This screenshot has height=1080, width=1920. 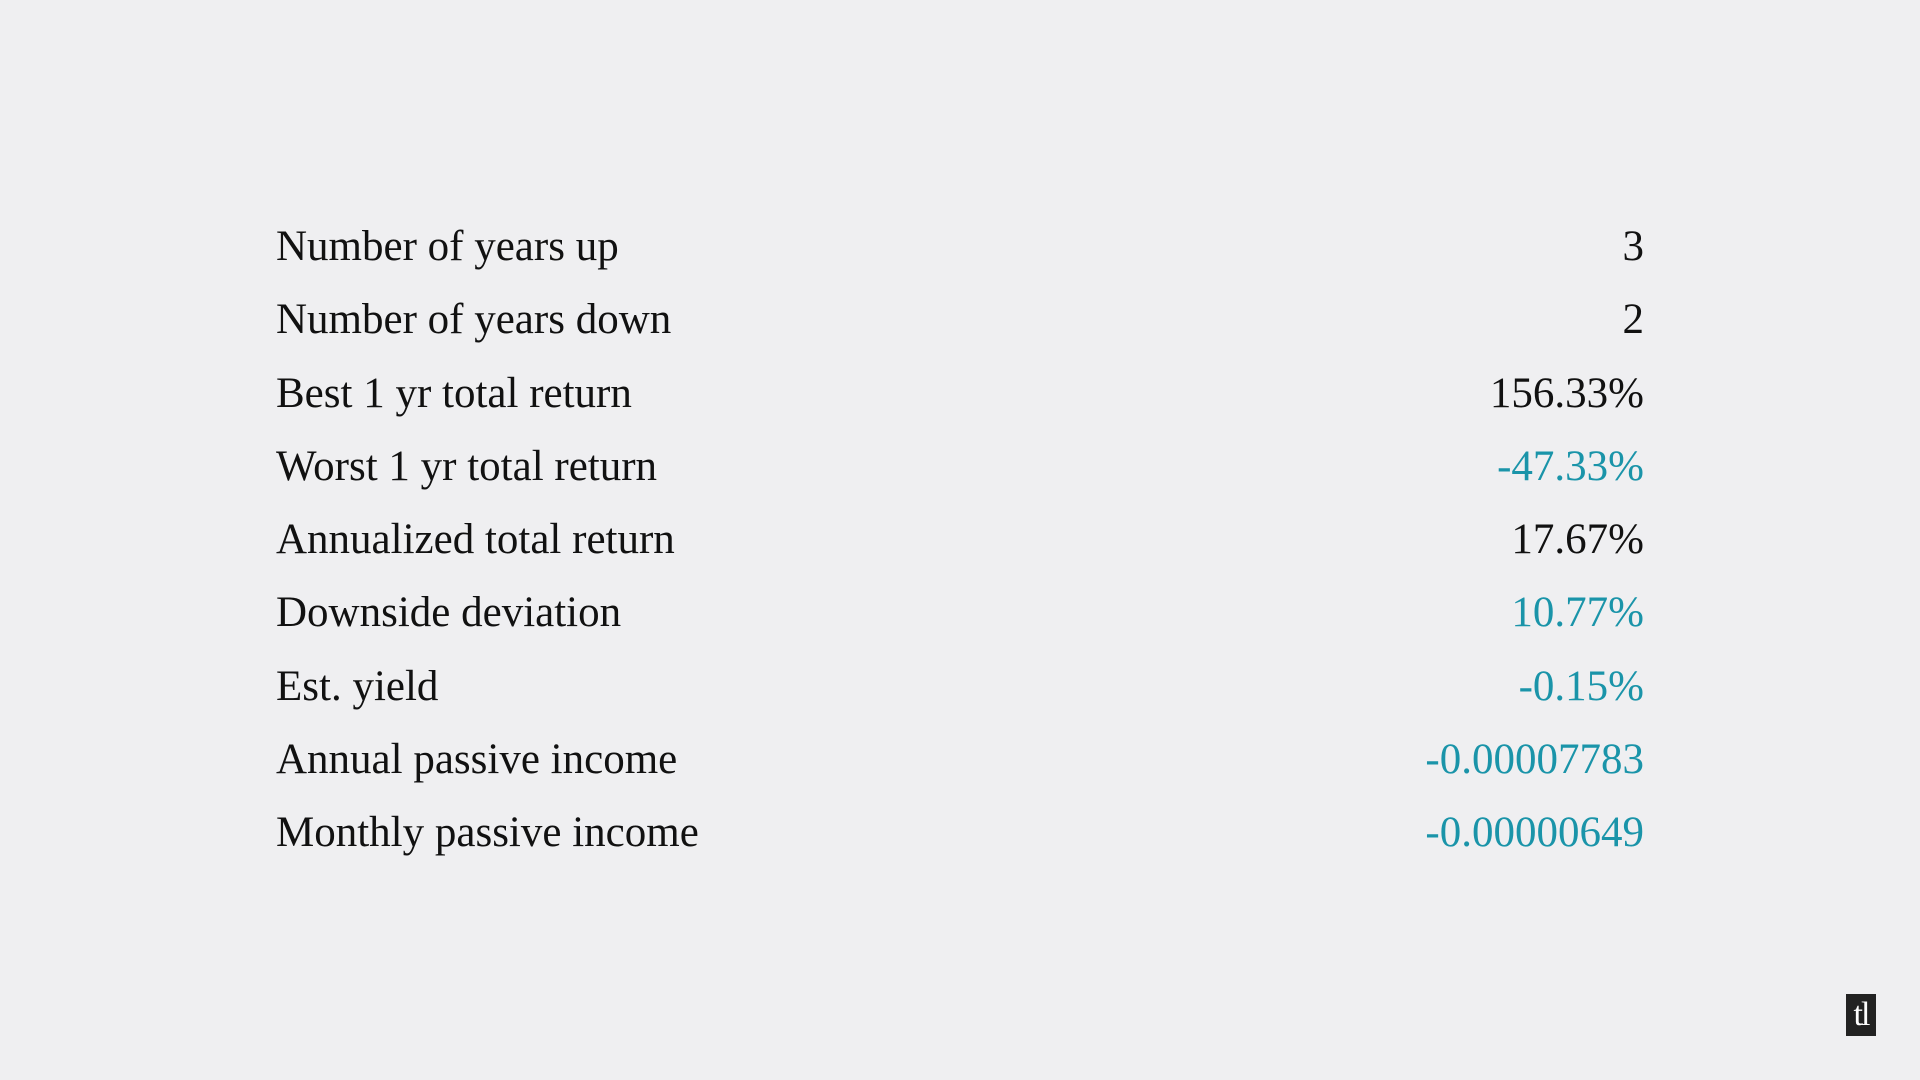 I want to click on stat-label: Est. yield, so click(x=357, y=686).